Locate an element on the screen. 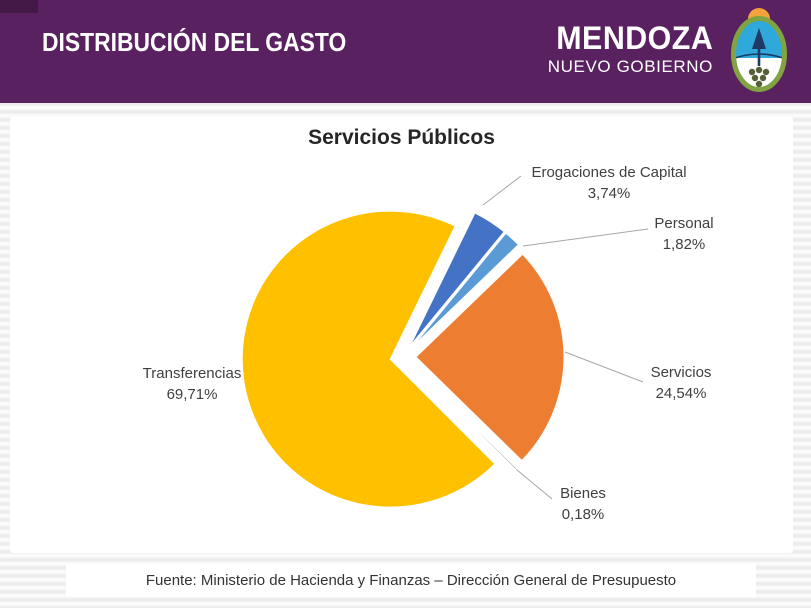 This screenshot has width=811, height=608. brand-block: MENDOZA NUEVO GOBIERNO is located at coordinates (630, 48).